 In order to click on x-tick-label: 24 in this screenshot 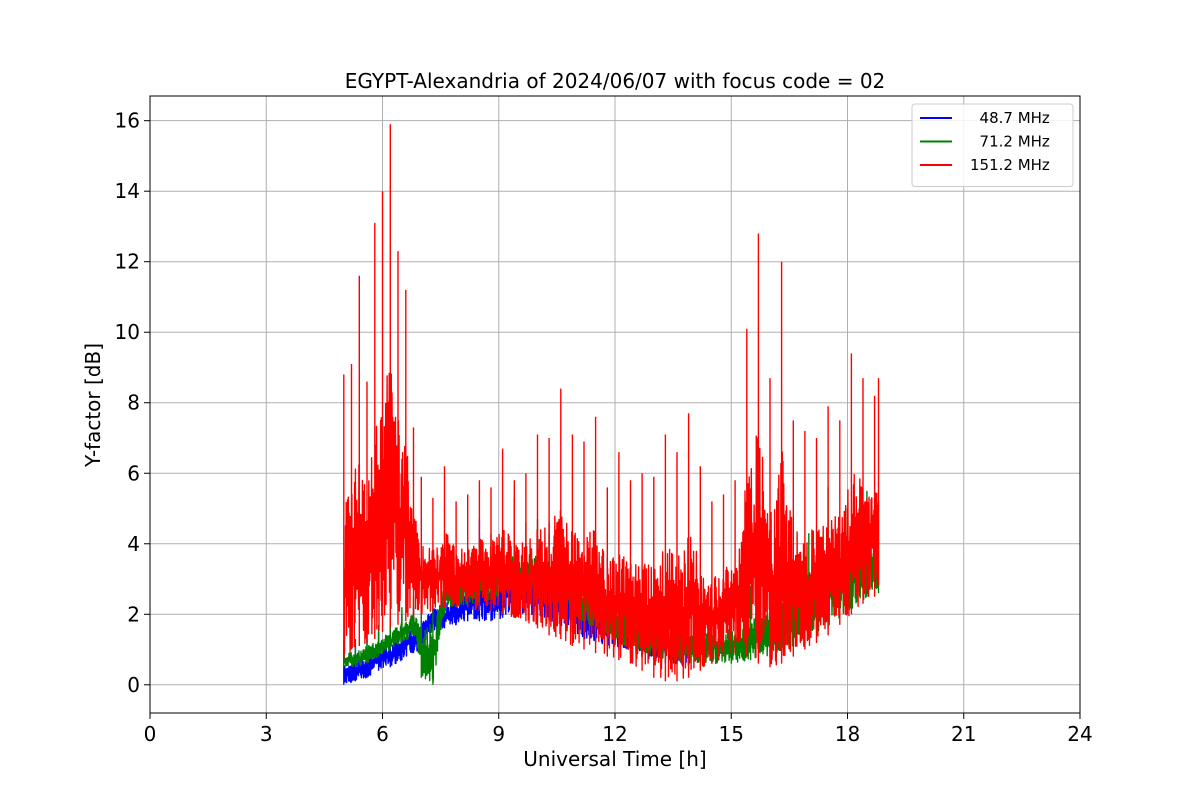, I will do `click(1079, 734)`.